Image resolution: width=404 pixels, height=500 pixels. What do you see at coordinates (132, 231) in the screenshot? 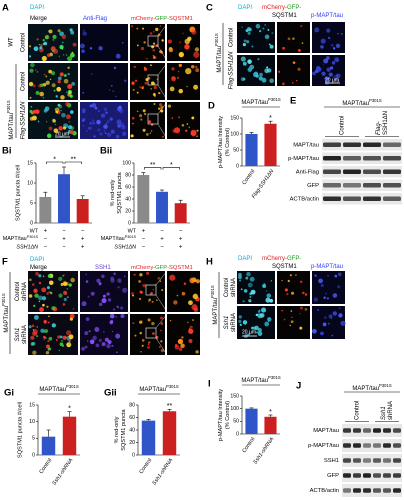
I see `condition-name: WT` at bounding box center [132, 231].